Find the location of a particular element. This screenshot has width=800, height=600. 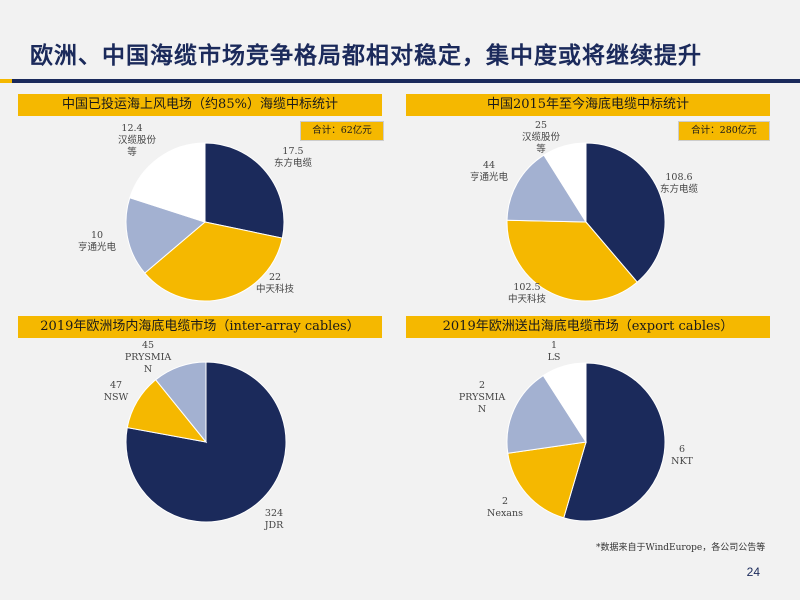

page-number: 24 is located at coordinates (753, 572).